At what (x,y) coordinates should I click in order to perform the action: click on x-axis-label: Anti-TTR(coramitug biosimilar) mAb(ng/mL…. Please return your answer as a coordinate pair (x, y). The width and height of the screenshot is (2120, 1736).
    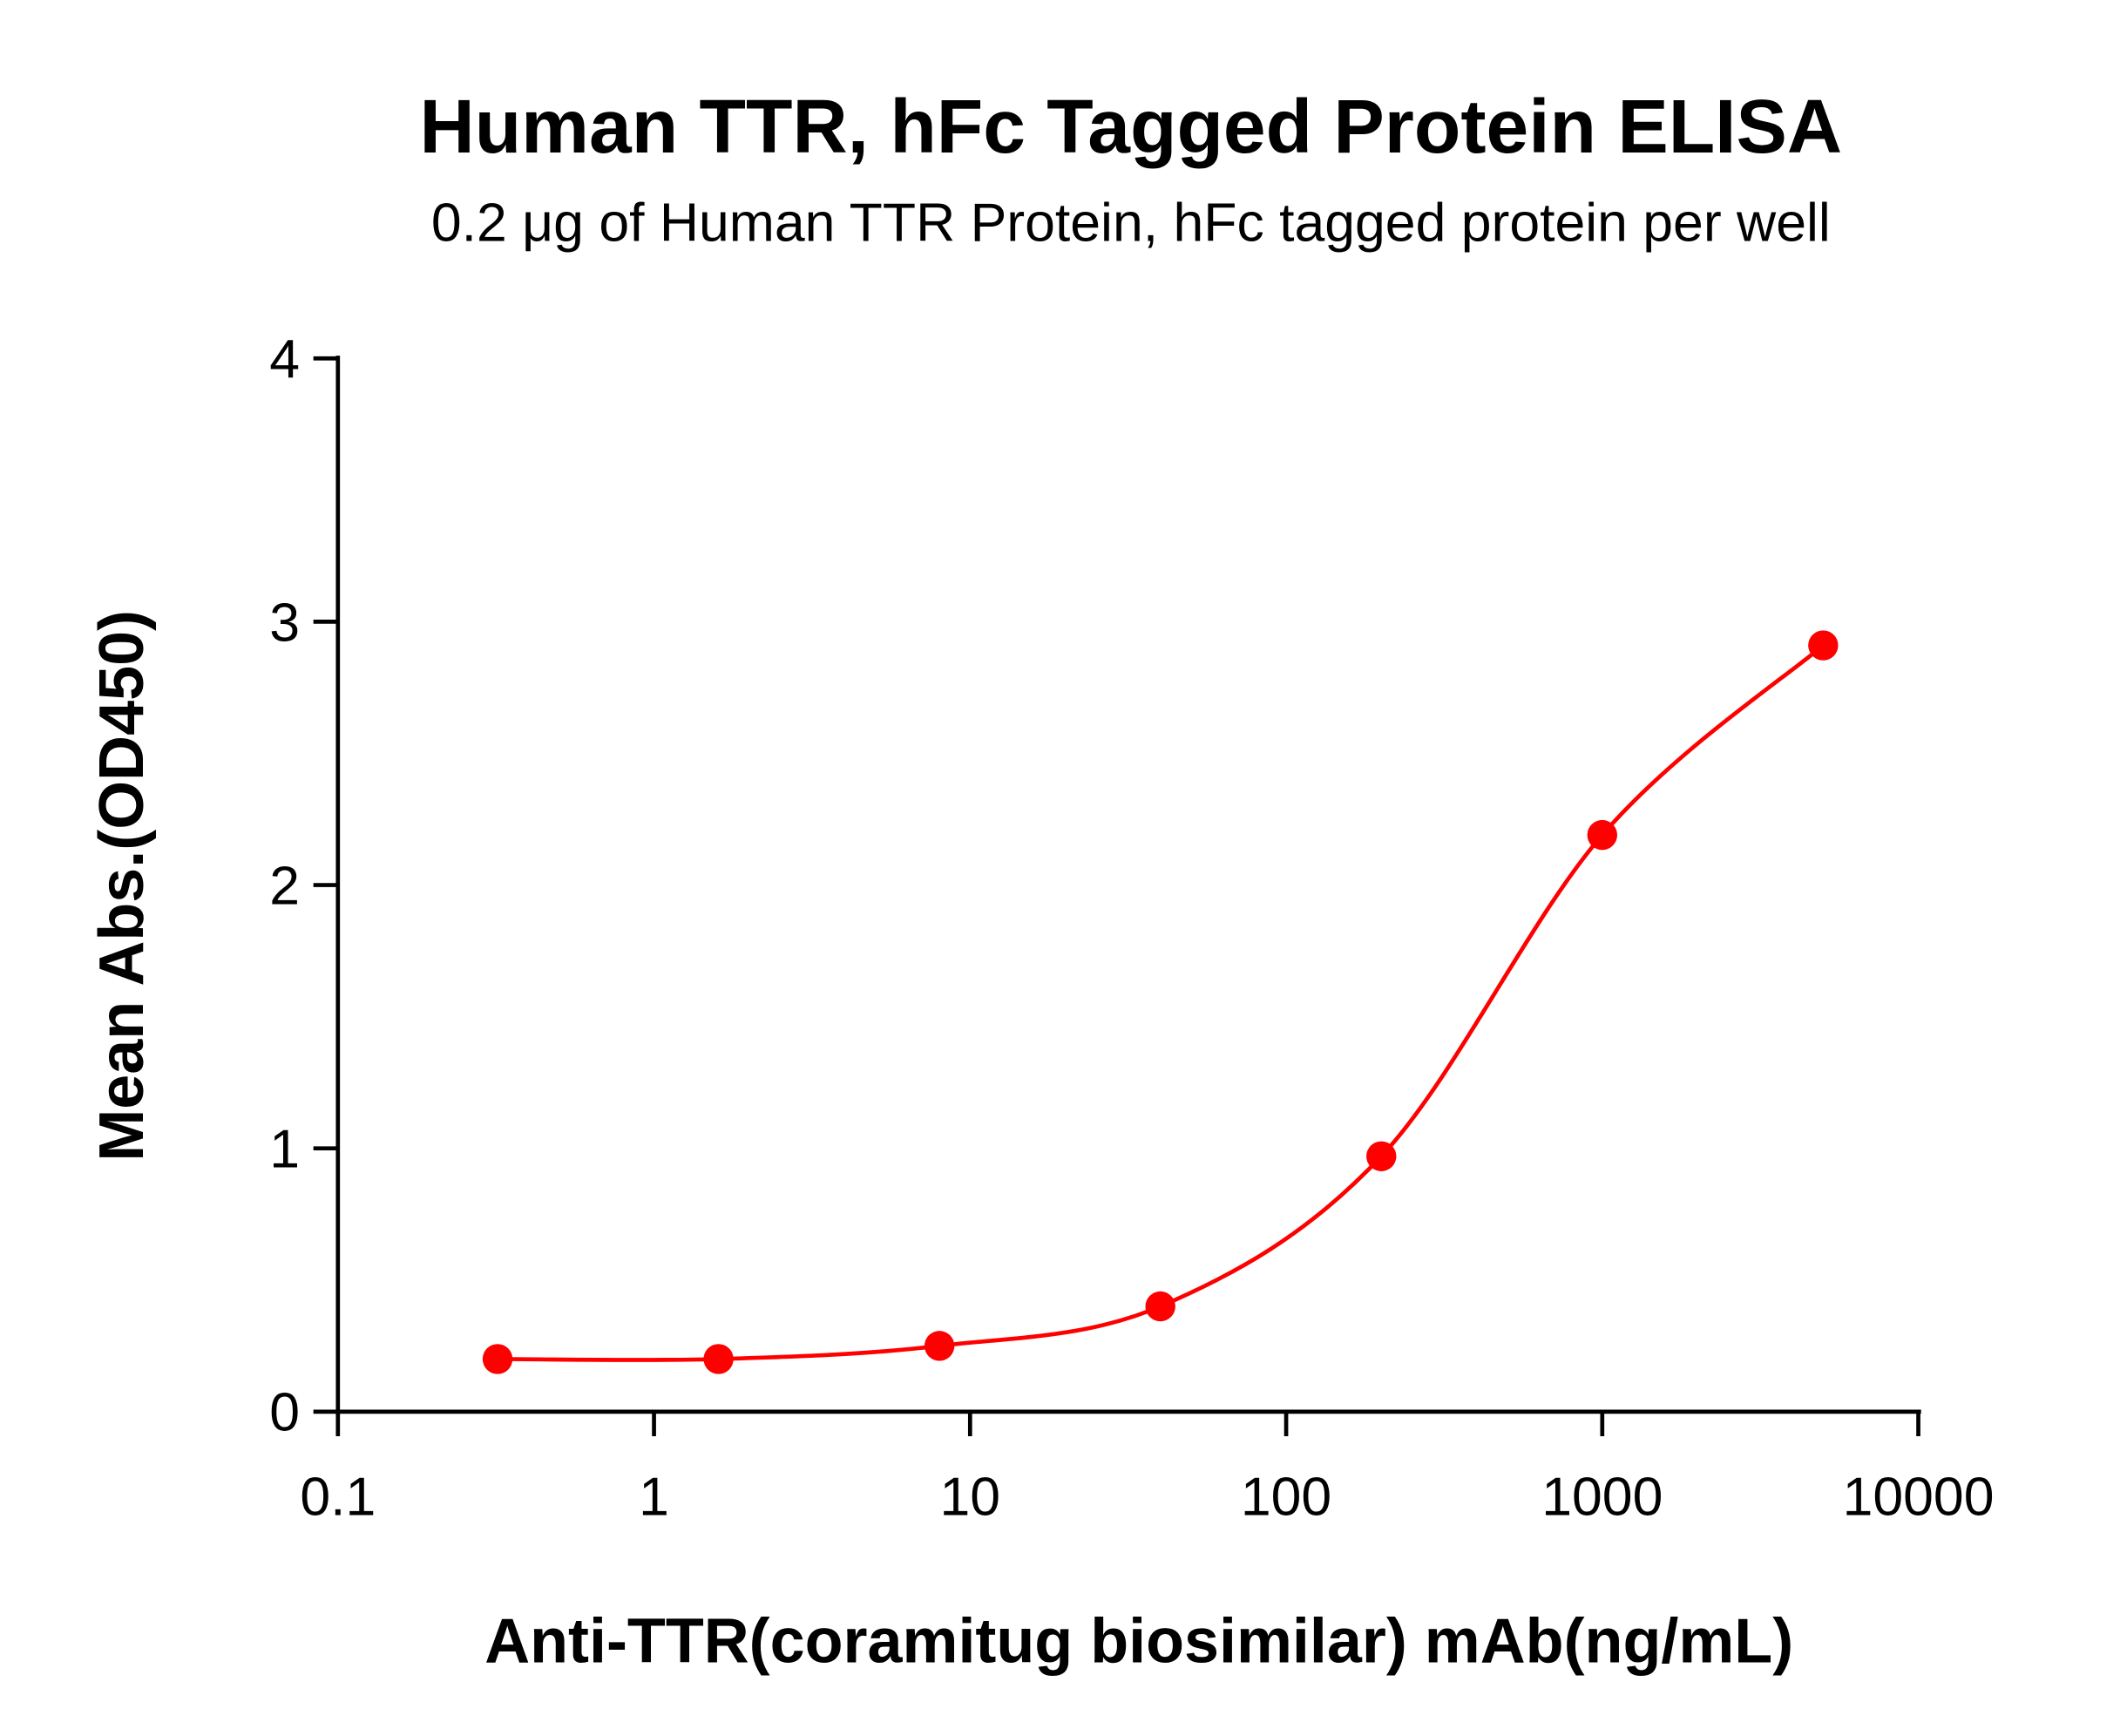
    Looking at the image, I should click on (1138, 1642).